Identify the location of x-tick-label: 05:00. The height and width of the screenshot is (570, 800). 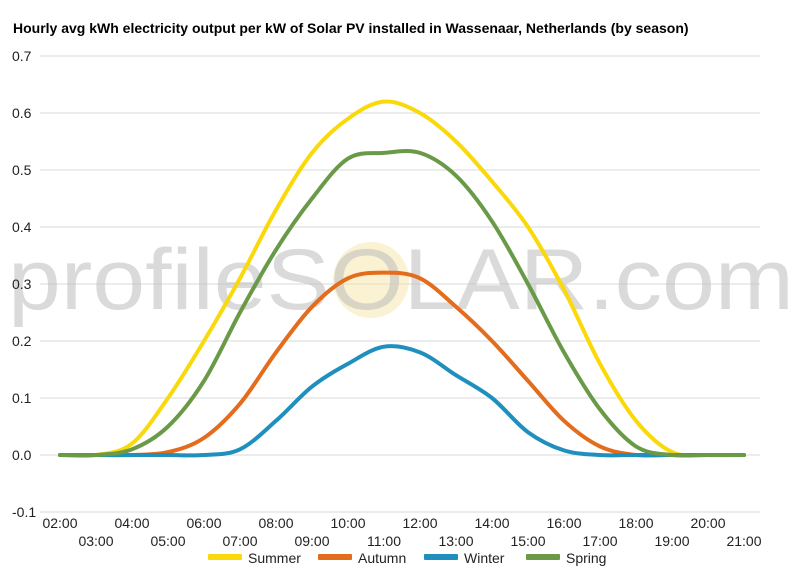
(167, 541).